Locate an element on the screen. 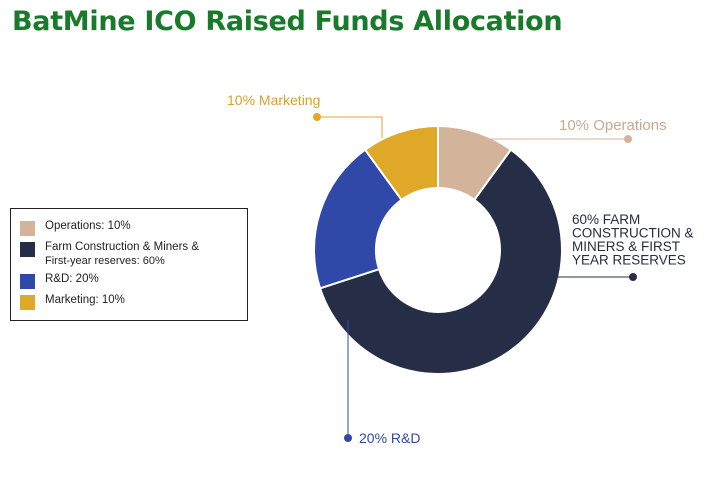  leader-dot-rd is located at coordinates (348, 438).